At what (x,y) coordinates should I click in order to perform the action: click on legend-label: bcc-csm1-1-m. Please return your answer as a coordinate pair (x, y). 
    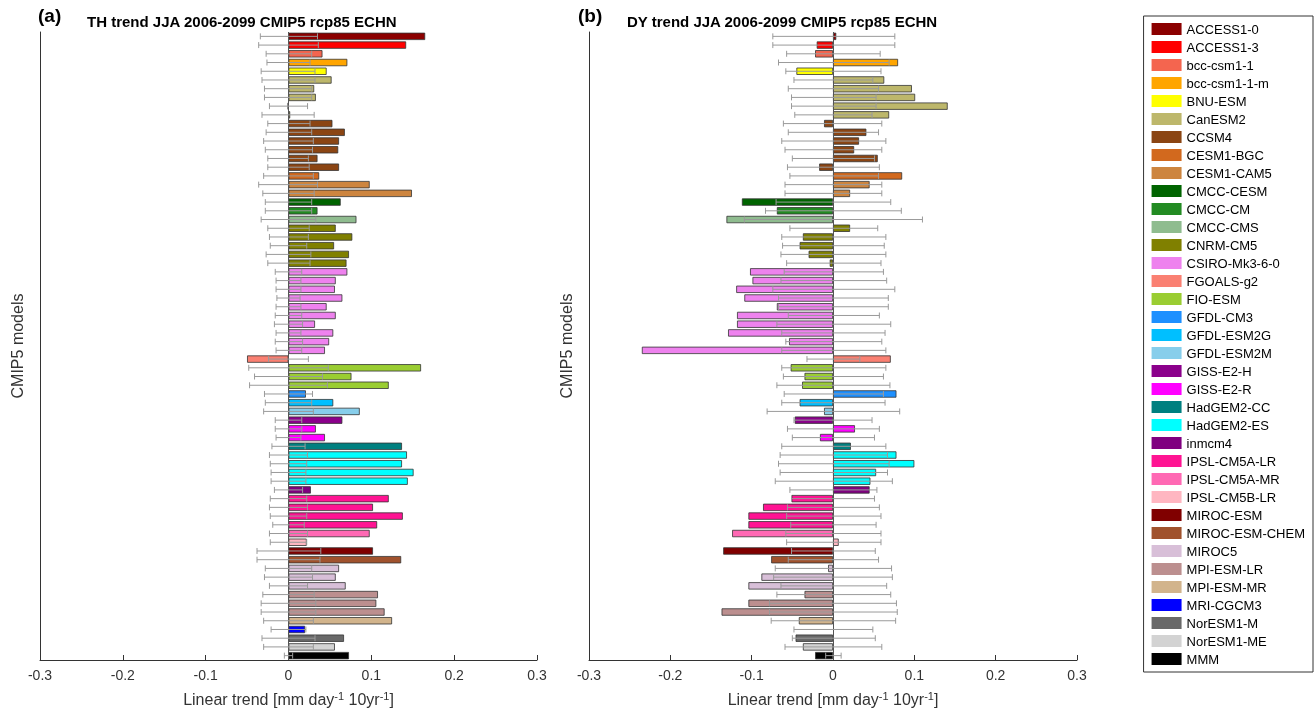
    Looking at the image, I should click on (1227, 83).